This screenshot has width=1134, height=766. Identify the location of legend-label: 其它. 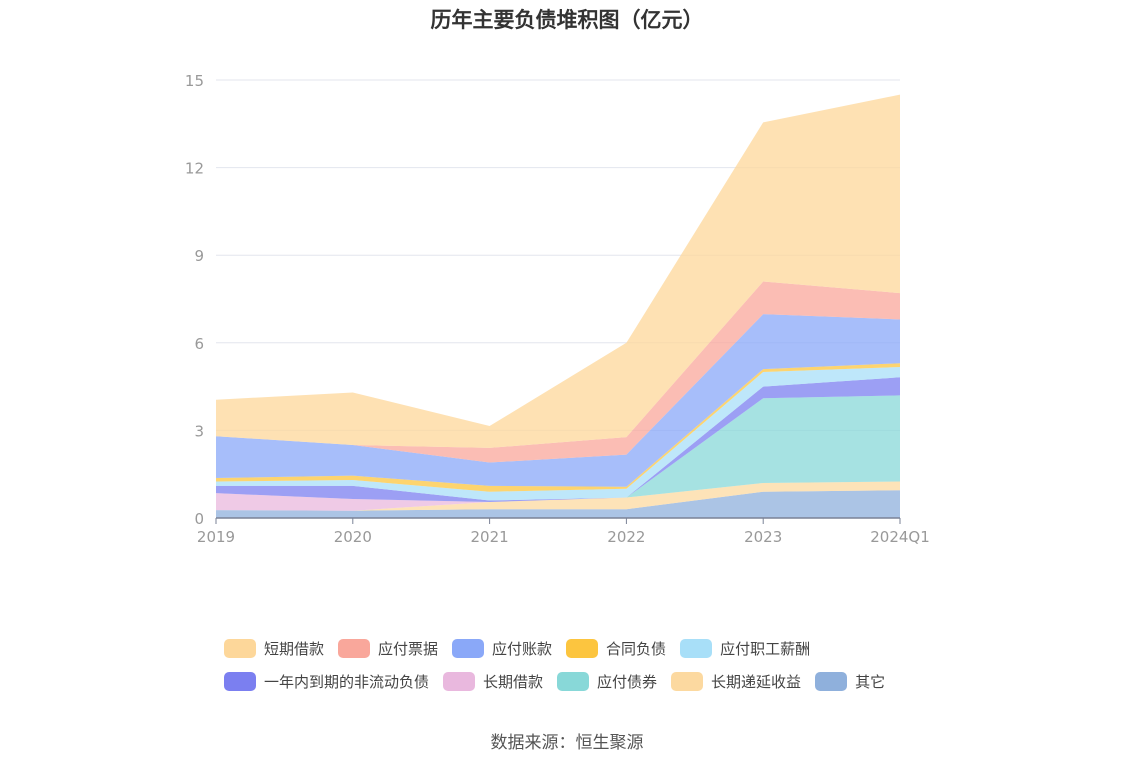
(870, 682).